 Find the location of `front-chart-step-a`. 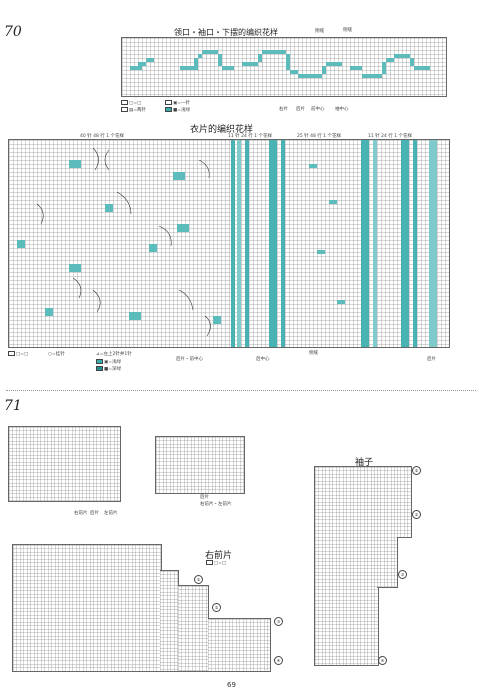

front-chart-step-a is located at coordinates (169, 621).